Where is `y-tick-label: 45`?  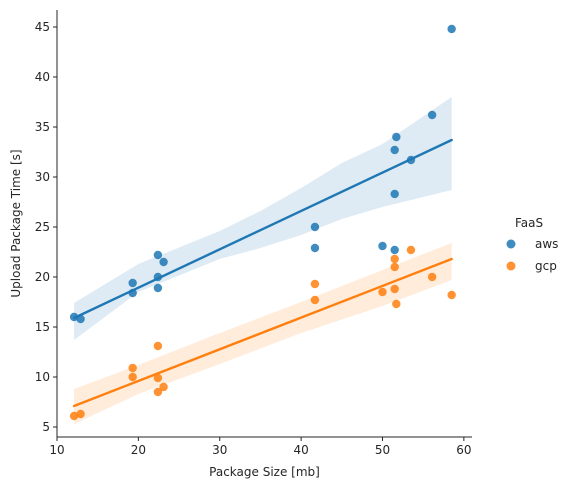
y-tick-label: 45 is located at coordinates (42, 27).